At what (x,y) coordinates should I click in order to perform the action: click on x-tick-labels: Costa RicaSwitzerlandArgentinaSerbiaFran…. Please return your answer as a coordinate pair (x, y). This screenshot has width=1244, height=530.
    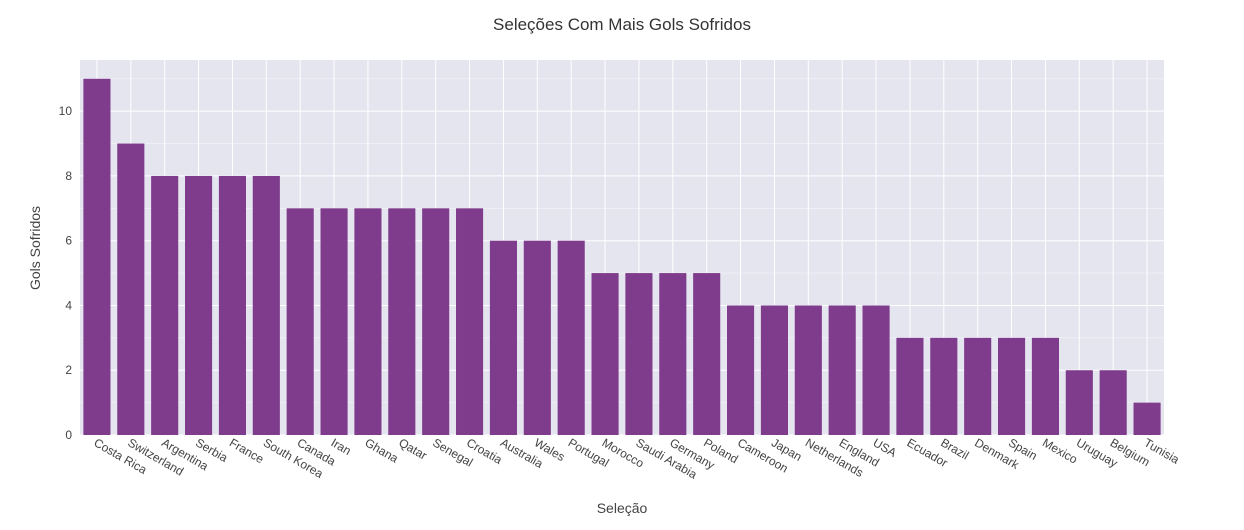
    Looking at the image, I should click on (636, 458).